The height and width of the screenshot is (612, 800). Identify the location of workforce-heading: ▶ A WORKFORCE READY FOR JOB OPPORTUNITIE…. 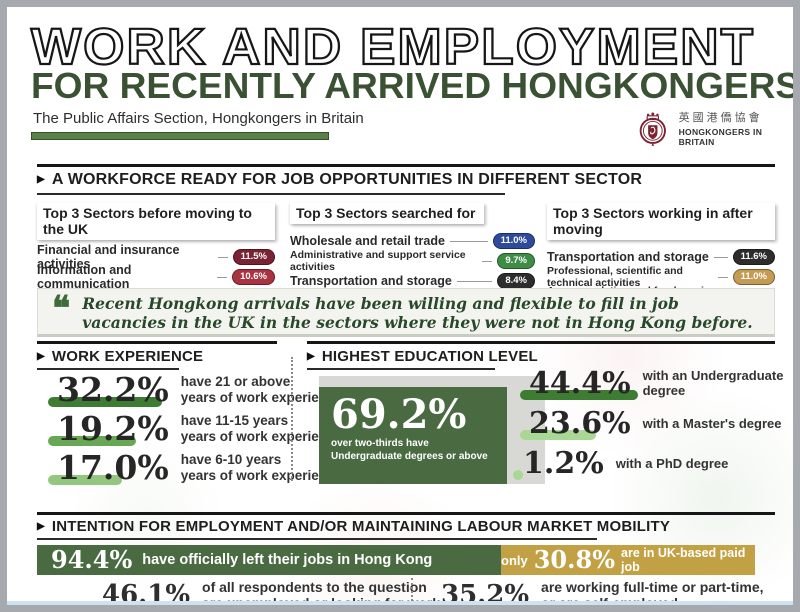
(339, 180).